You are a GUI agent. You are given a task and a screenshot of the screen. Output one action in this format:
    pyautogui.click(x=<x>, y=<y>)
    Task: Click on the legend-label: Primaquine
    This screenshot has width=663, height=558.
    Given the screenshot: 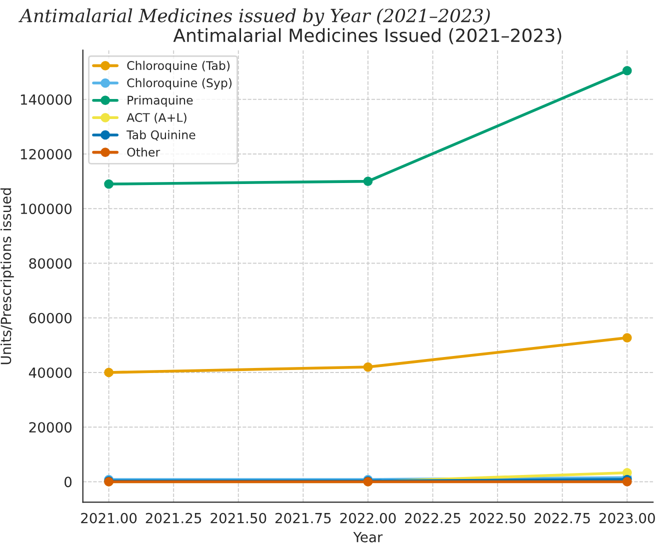 What is the action you would take?
    pyautogui.click(x=160, y=101)
    